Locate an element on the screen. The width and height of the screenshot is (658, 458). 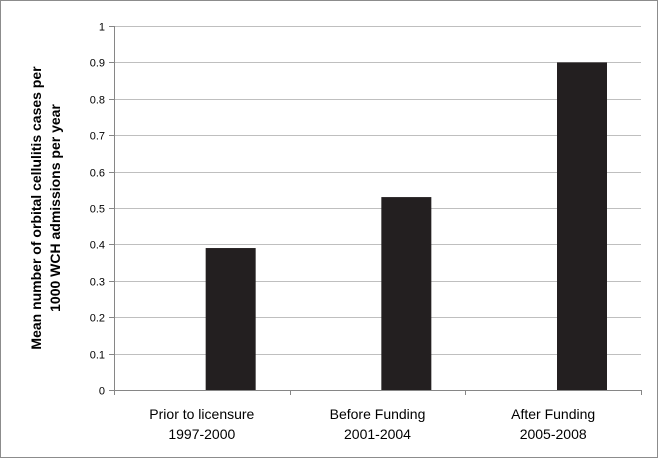
x-category-label: Prior to licensure is located at coordinates (201, 414).